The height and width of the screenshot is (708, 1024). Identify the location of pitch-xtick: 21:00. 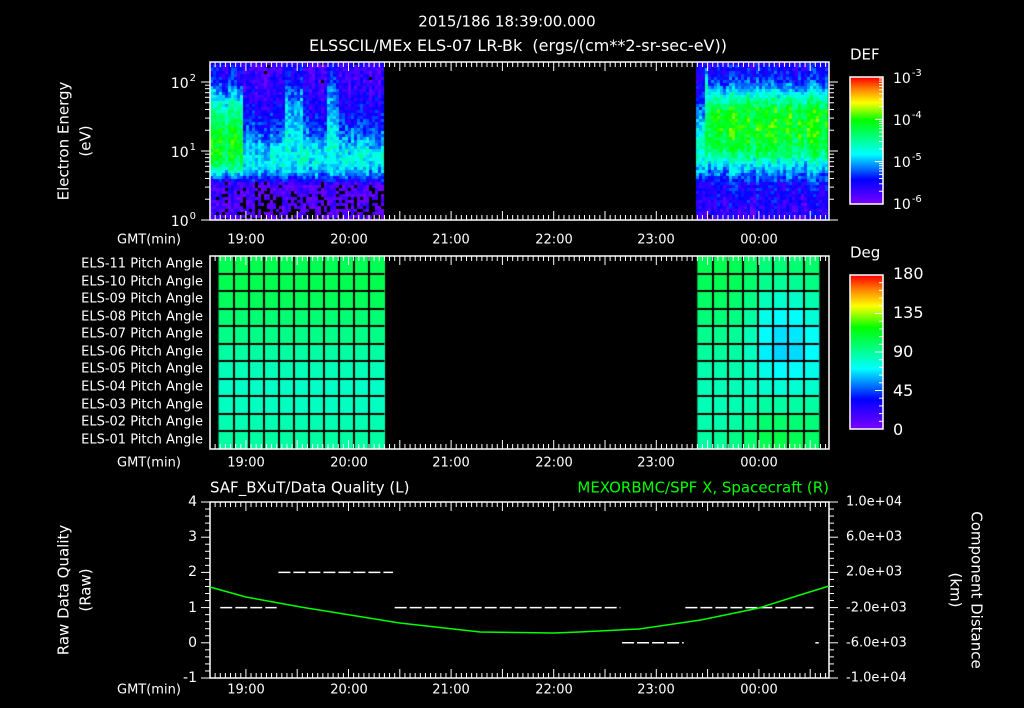
(451, 463).